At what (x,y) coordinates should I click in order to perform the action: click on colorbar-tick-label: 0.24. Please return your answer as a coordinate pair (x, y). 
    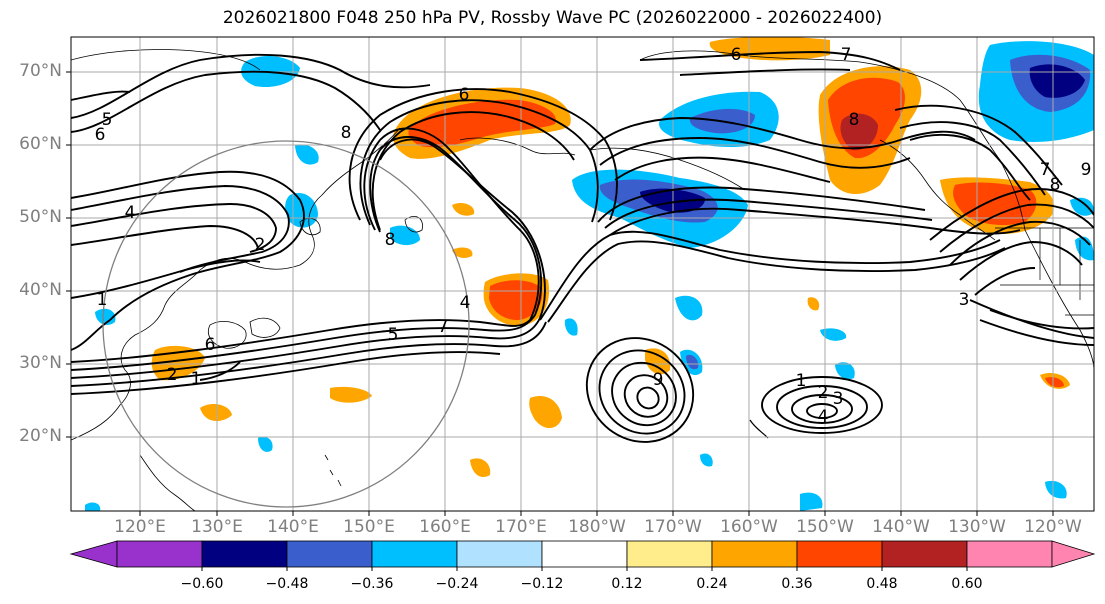
    Looking at the image, I should click on (712, 584).